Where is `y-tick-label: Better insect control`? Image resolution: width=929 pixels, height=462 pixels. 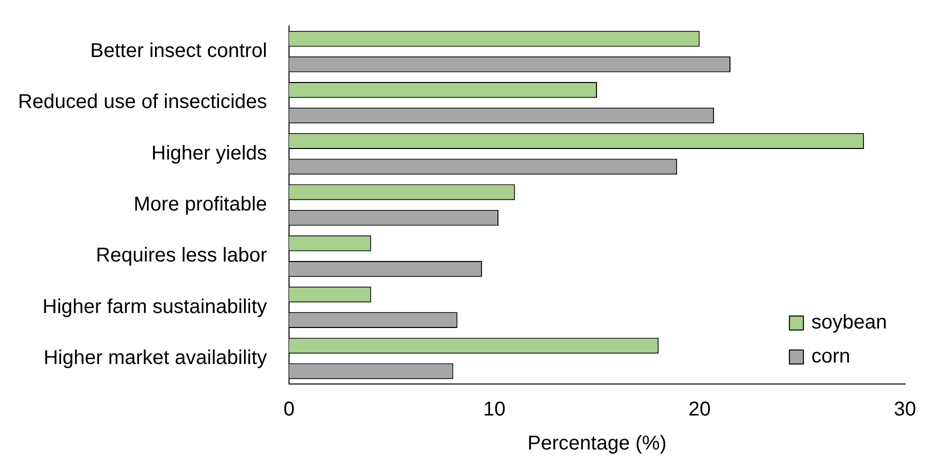 y-tick-label: Better insect control is located at coordinates (179, 51).